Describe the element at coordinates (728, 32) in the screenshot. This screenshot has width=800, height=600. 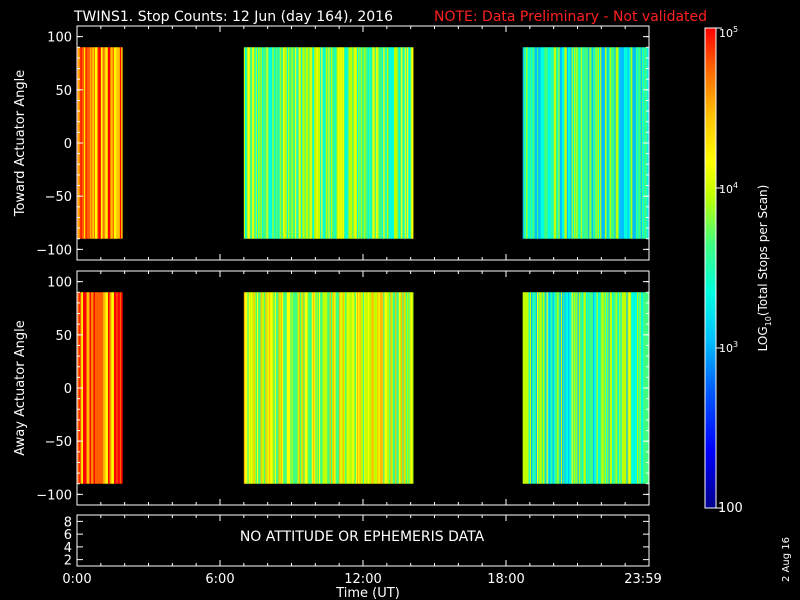
I see `colorbar-tick-top: 105` at that location.